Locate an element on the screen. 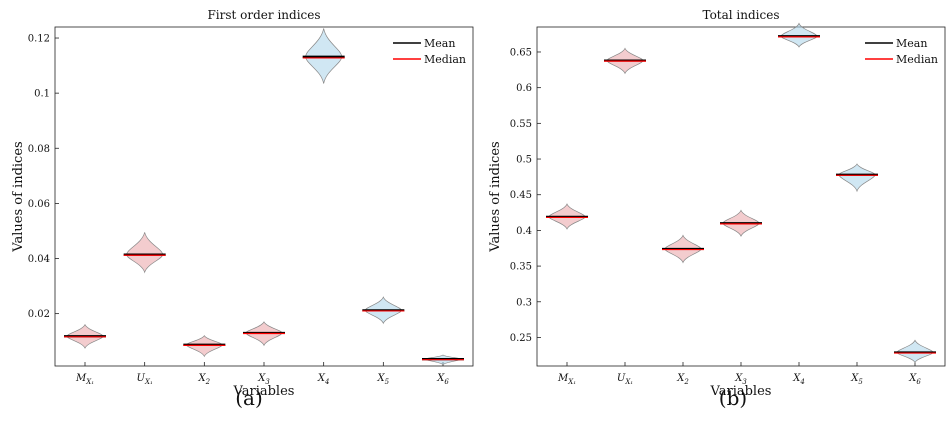  y-tick-label: 0.55 is located at coordinates (521, 124).